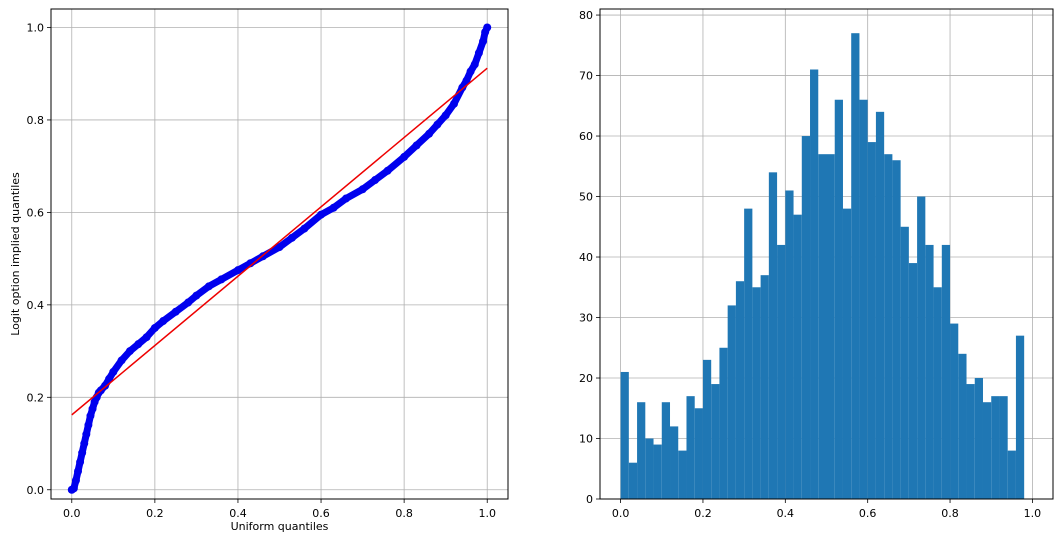 This screenshot has width=1054, height=534. Describe the element at coordinates (36, 490) in the screenshot. I see `qq-y-tick-label: 0.0` at that location.